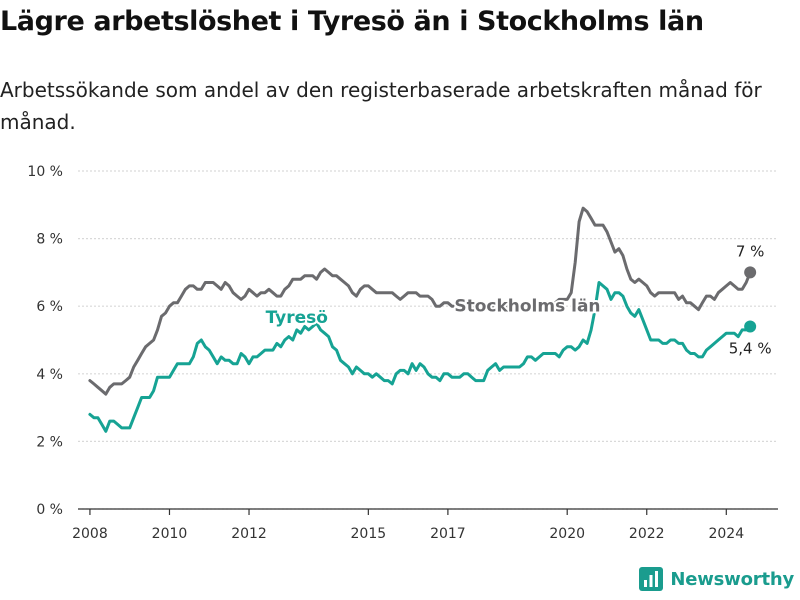  I want to click on bar-chart-logo-icon, so click(651, 579).